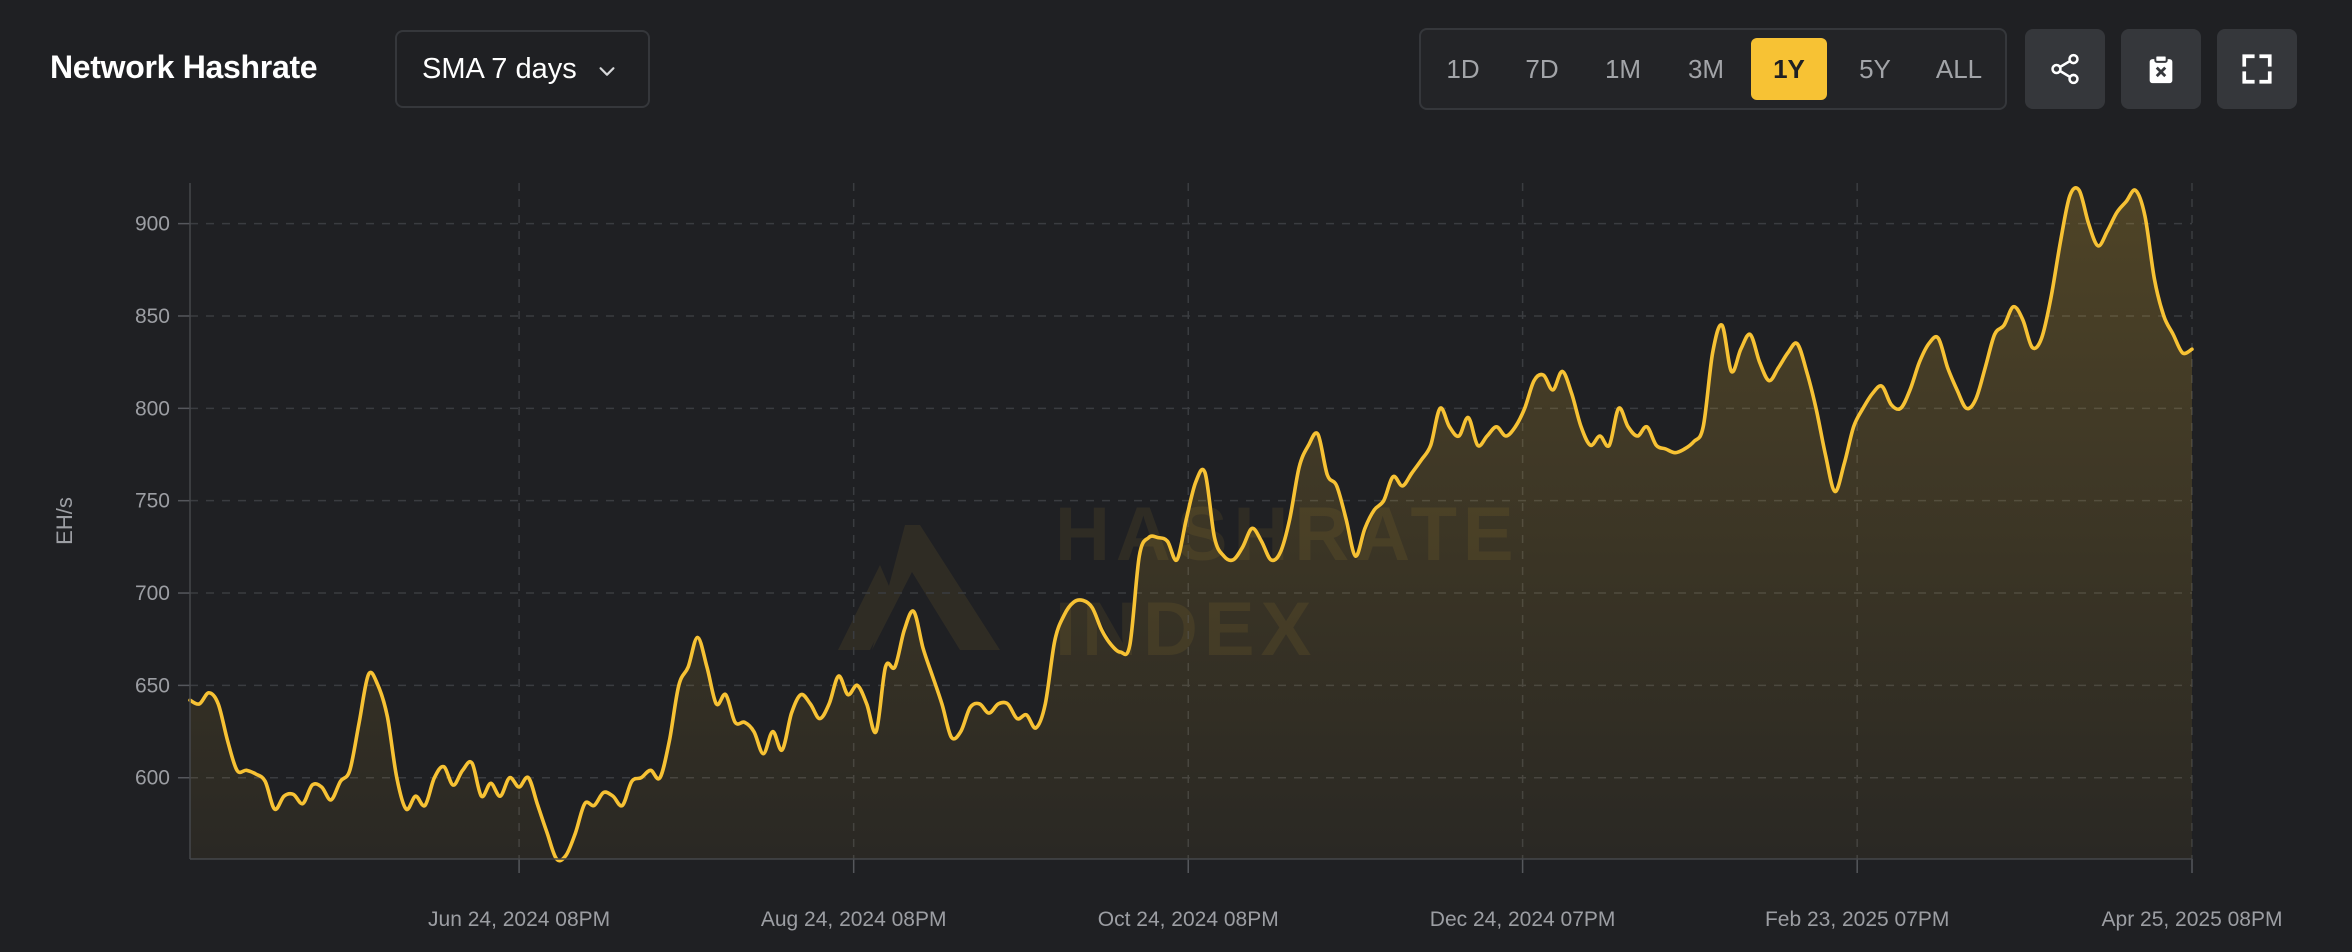 This screenshot has width=2352, height=952. Describe the element at coordinates (152, 316) in the screenshot. I see `y-tick-label: 850` at that location.